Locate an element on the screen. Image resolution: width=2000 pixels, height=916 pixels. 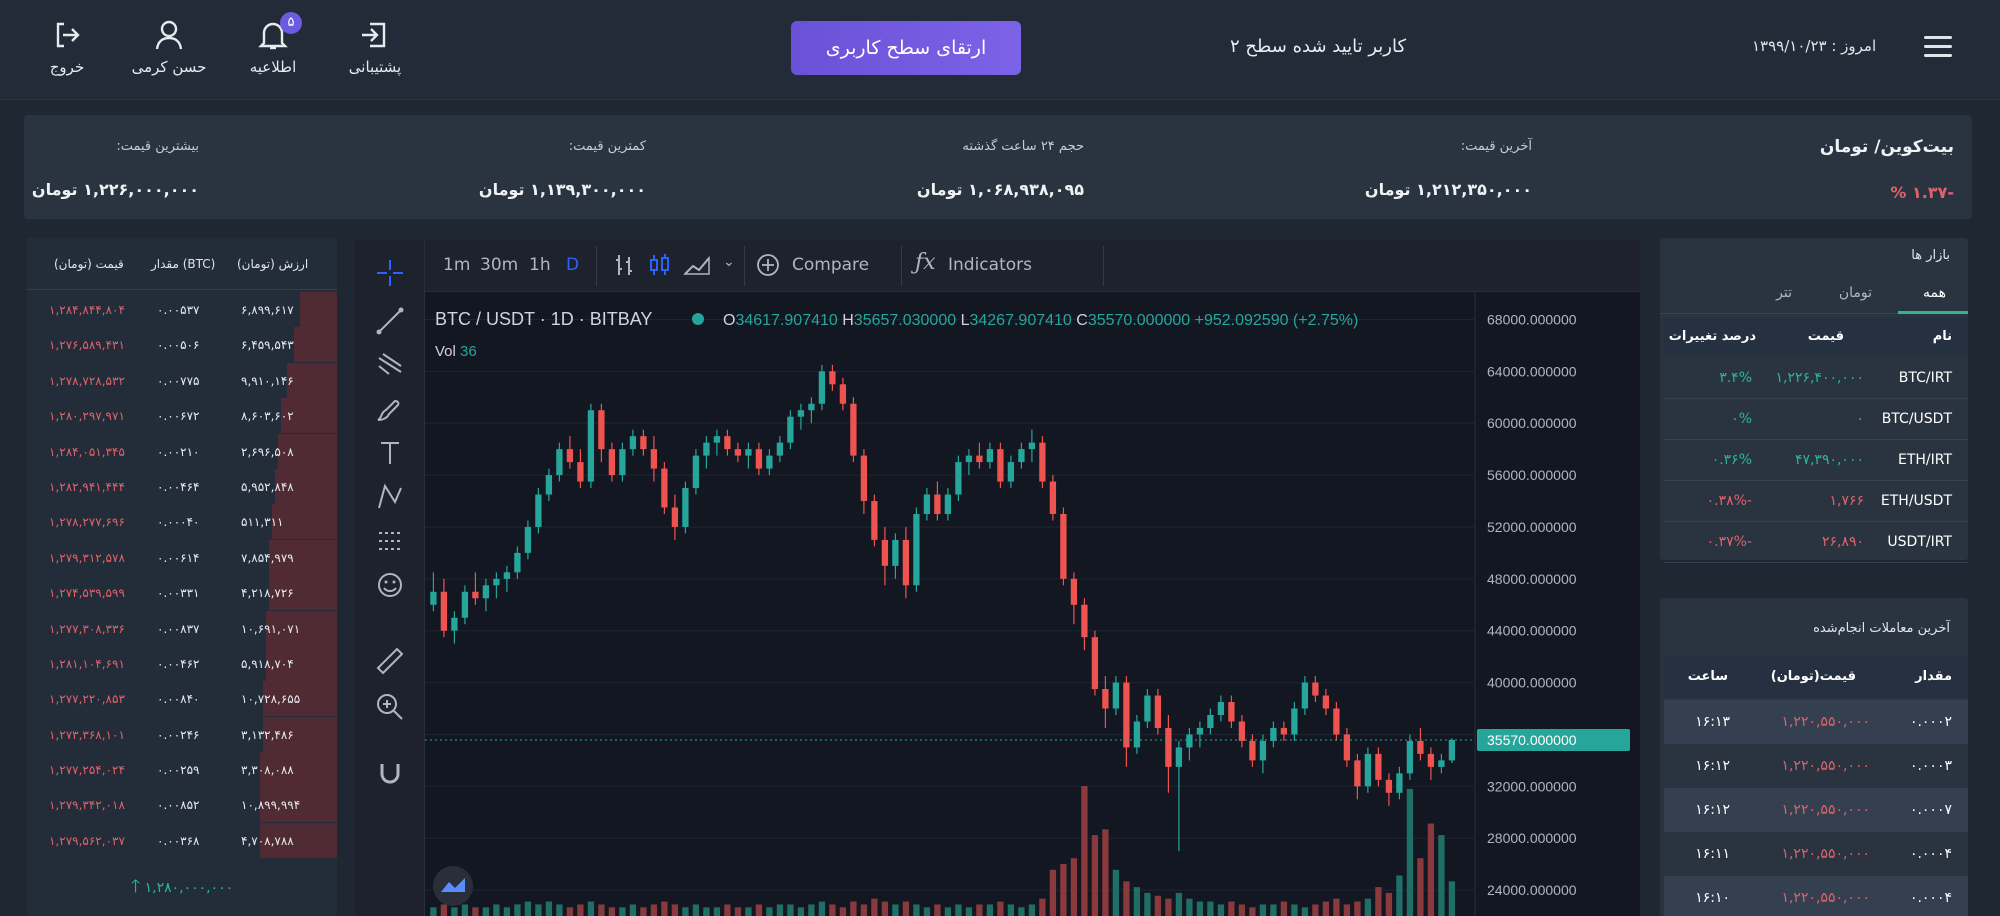
tab-all: همه is located at coordinates (1934, 293).